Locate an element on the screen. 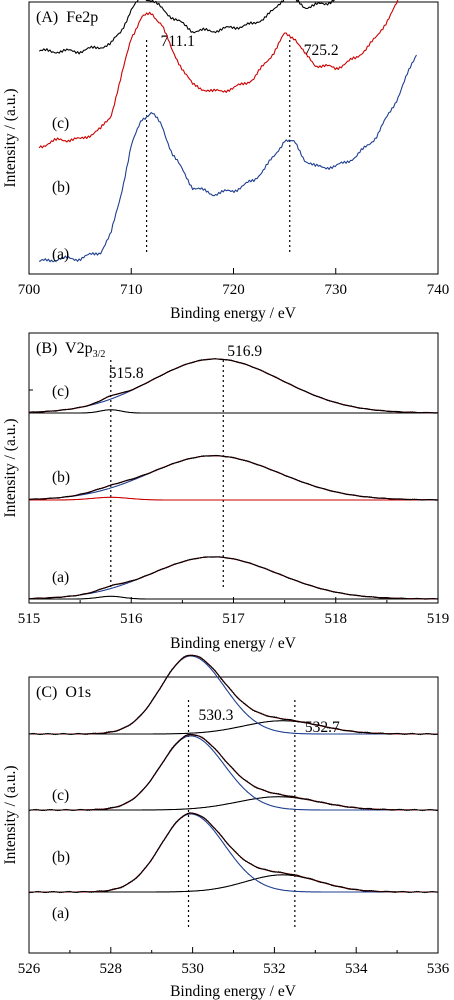 Image resolution: width=454 pixels, height=1000 pixels. panel-b-fit-1-envelope is located at coordinates (234, 477).